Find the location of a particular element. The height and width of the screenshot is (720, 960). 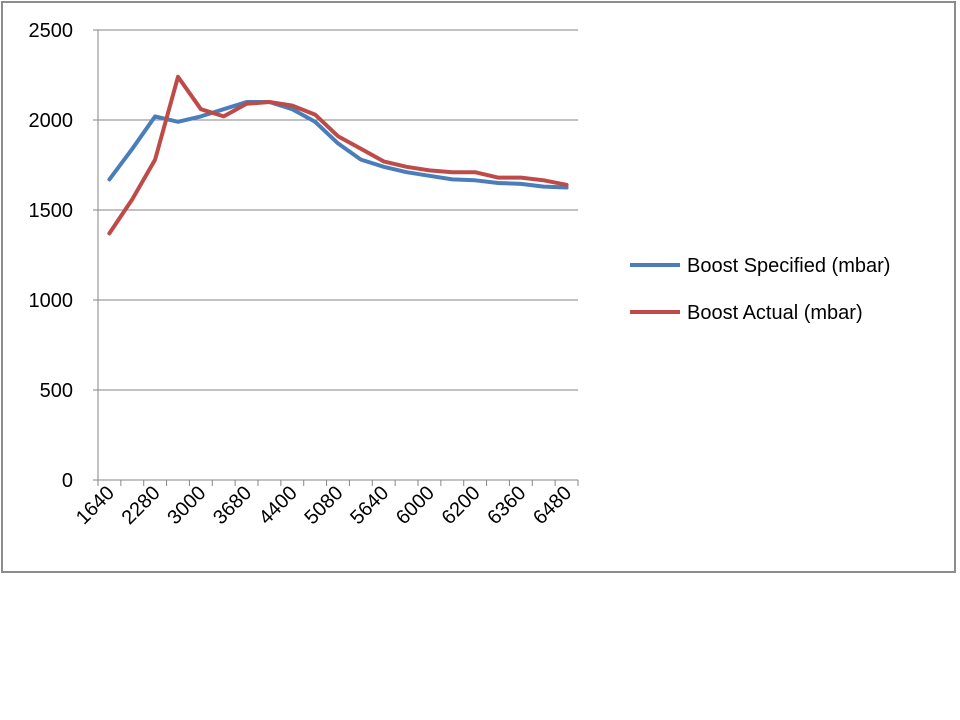

x-tick-label: 4400 is located at coordinates (278, 505).